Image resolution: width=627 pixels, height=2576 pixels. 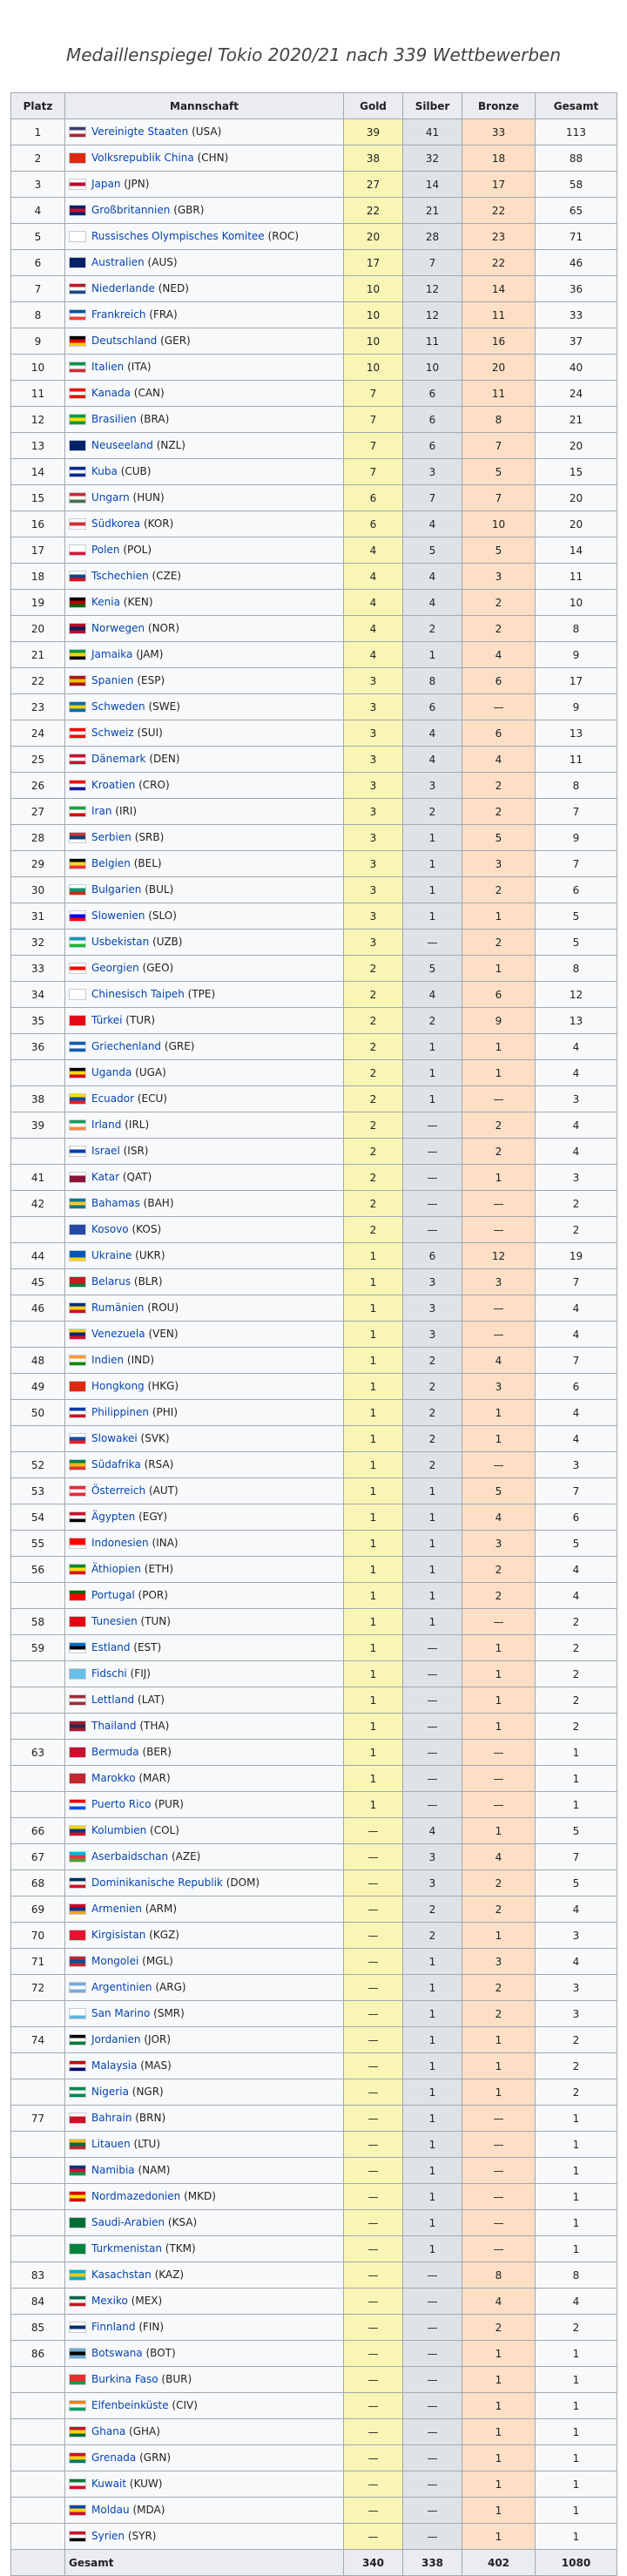 I want to click on team-link: Kenia, so click(x=105, y=602).